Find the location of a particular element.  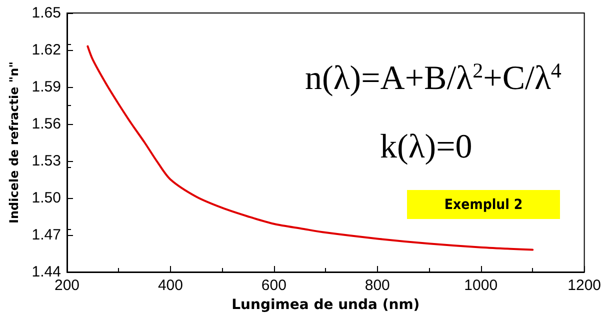

y-tick-label: 1.47 is located at coordinates (46, 235).